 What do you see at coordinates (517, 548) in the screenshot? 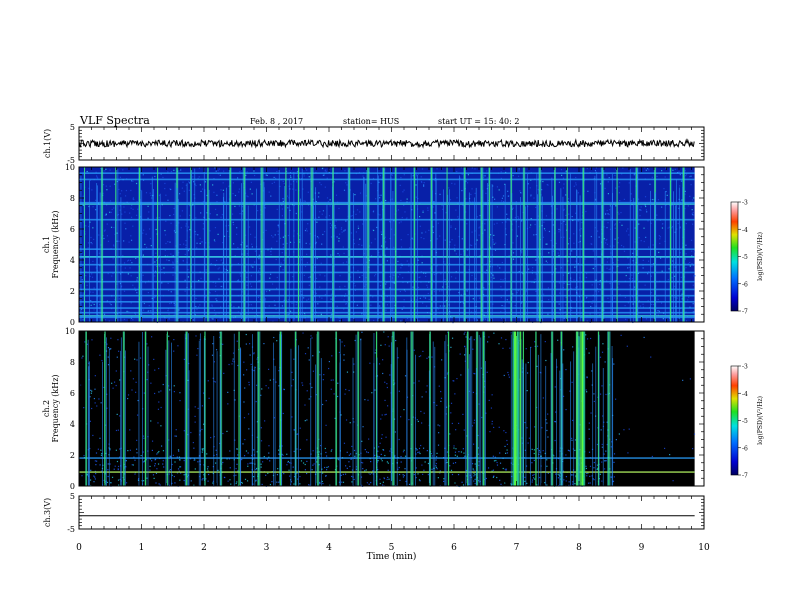
I see `x-tick-label: 7` at bounding box center [517, 548].